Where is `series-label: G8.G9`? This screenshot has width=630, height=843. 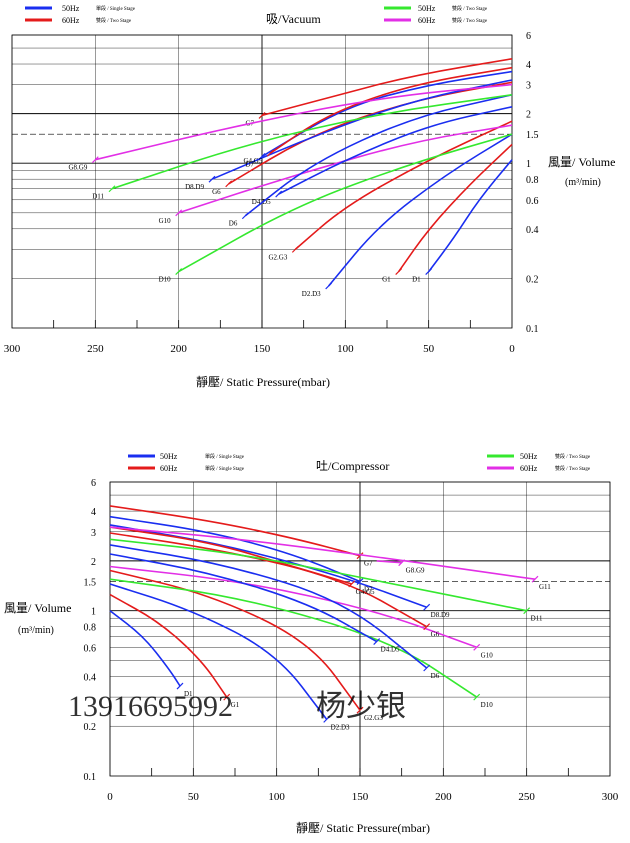 series-label: G8.G9 is located at coordinates (77, 168).